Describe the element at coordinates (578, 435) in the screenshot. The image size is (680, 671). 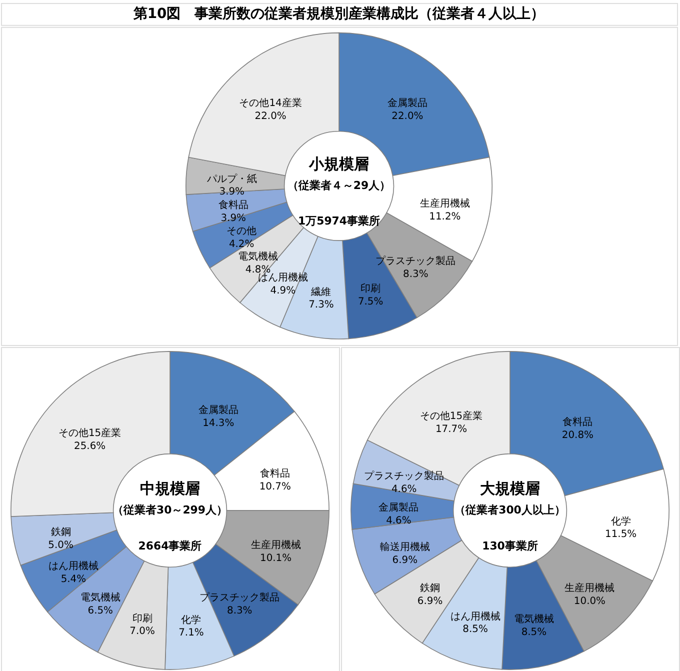
I see `data-label: 20.8%` at that location.